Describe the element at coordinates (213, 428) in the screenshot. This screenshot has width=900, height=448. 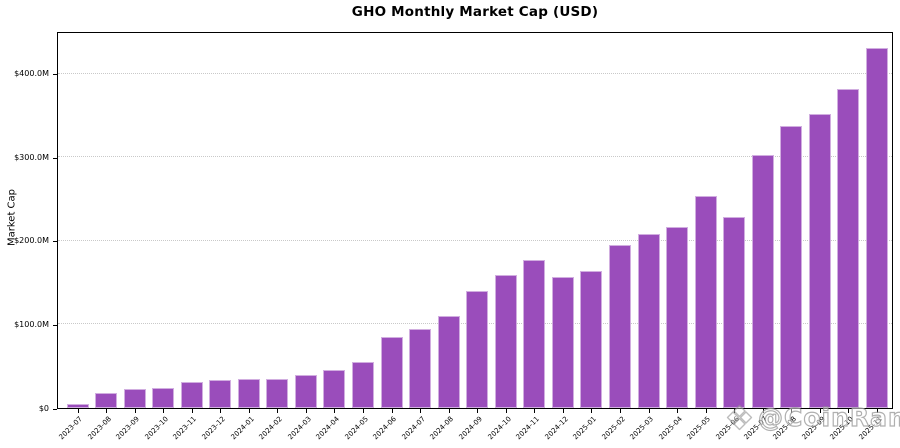
I see `x-tick-label-2023-12: 2023-12` at that location.